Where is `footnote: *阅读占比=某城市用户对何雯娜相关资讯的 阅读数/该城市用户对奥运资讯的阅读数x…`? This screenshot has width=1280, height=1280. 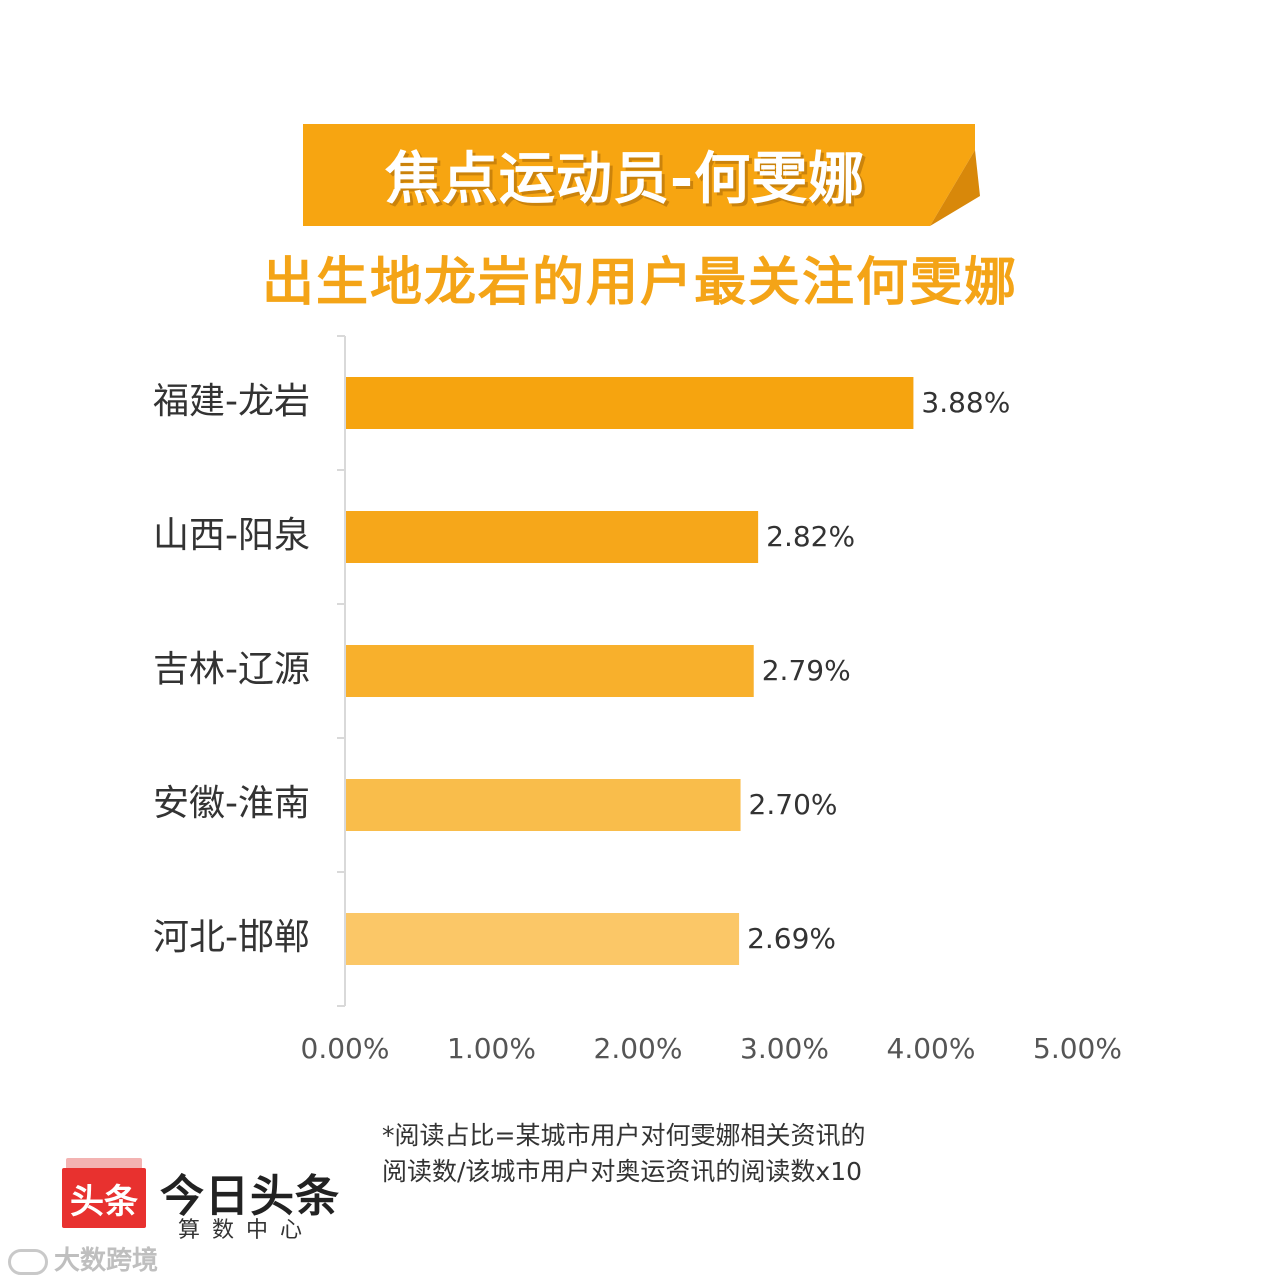
footnote: *阅读占比=某城市用户对何雯娜相关资讯的 阅读数/该城市用户对奥运资讯的阅读数x… is located at coordinates (692, 1154).